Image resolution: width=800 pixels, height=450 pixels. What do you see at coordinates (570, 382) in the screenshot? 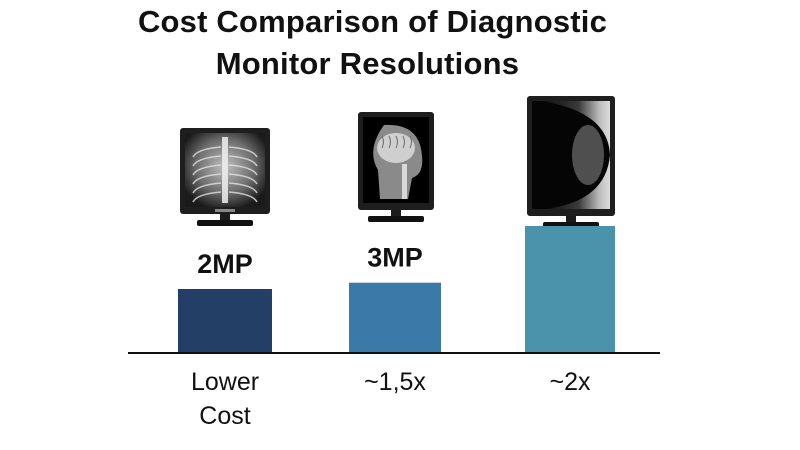
I see `cost-label-3: ~2x` at bounding box center [570, 382].